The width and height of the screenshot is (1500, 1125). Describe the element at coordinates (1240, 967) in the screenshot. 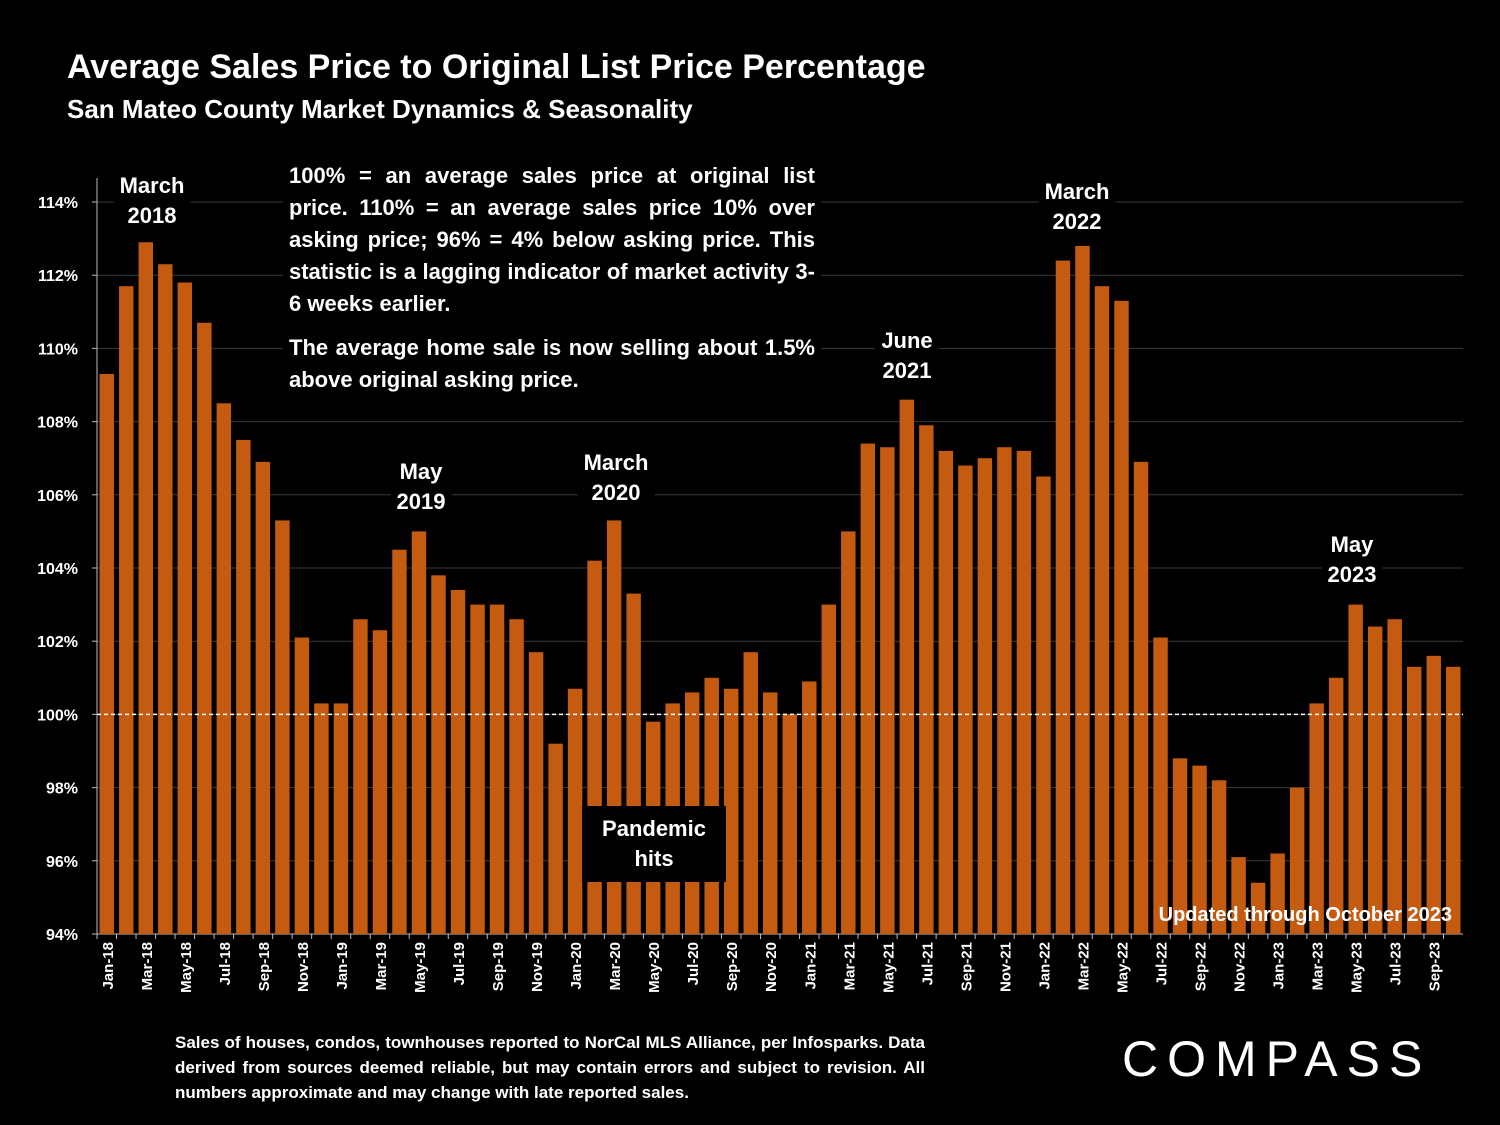

I see `x-tick-label: Nov-22` at that location.